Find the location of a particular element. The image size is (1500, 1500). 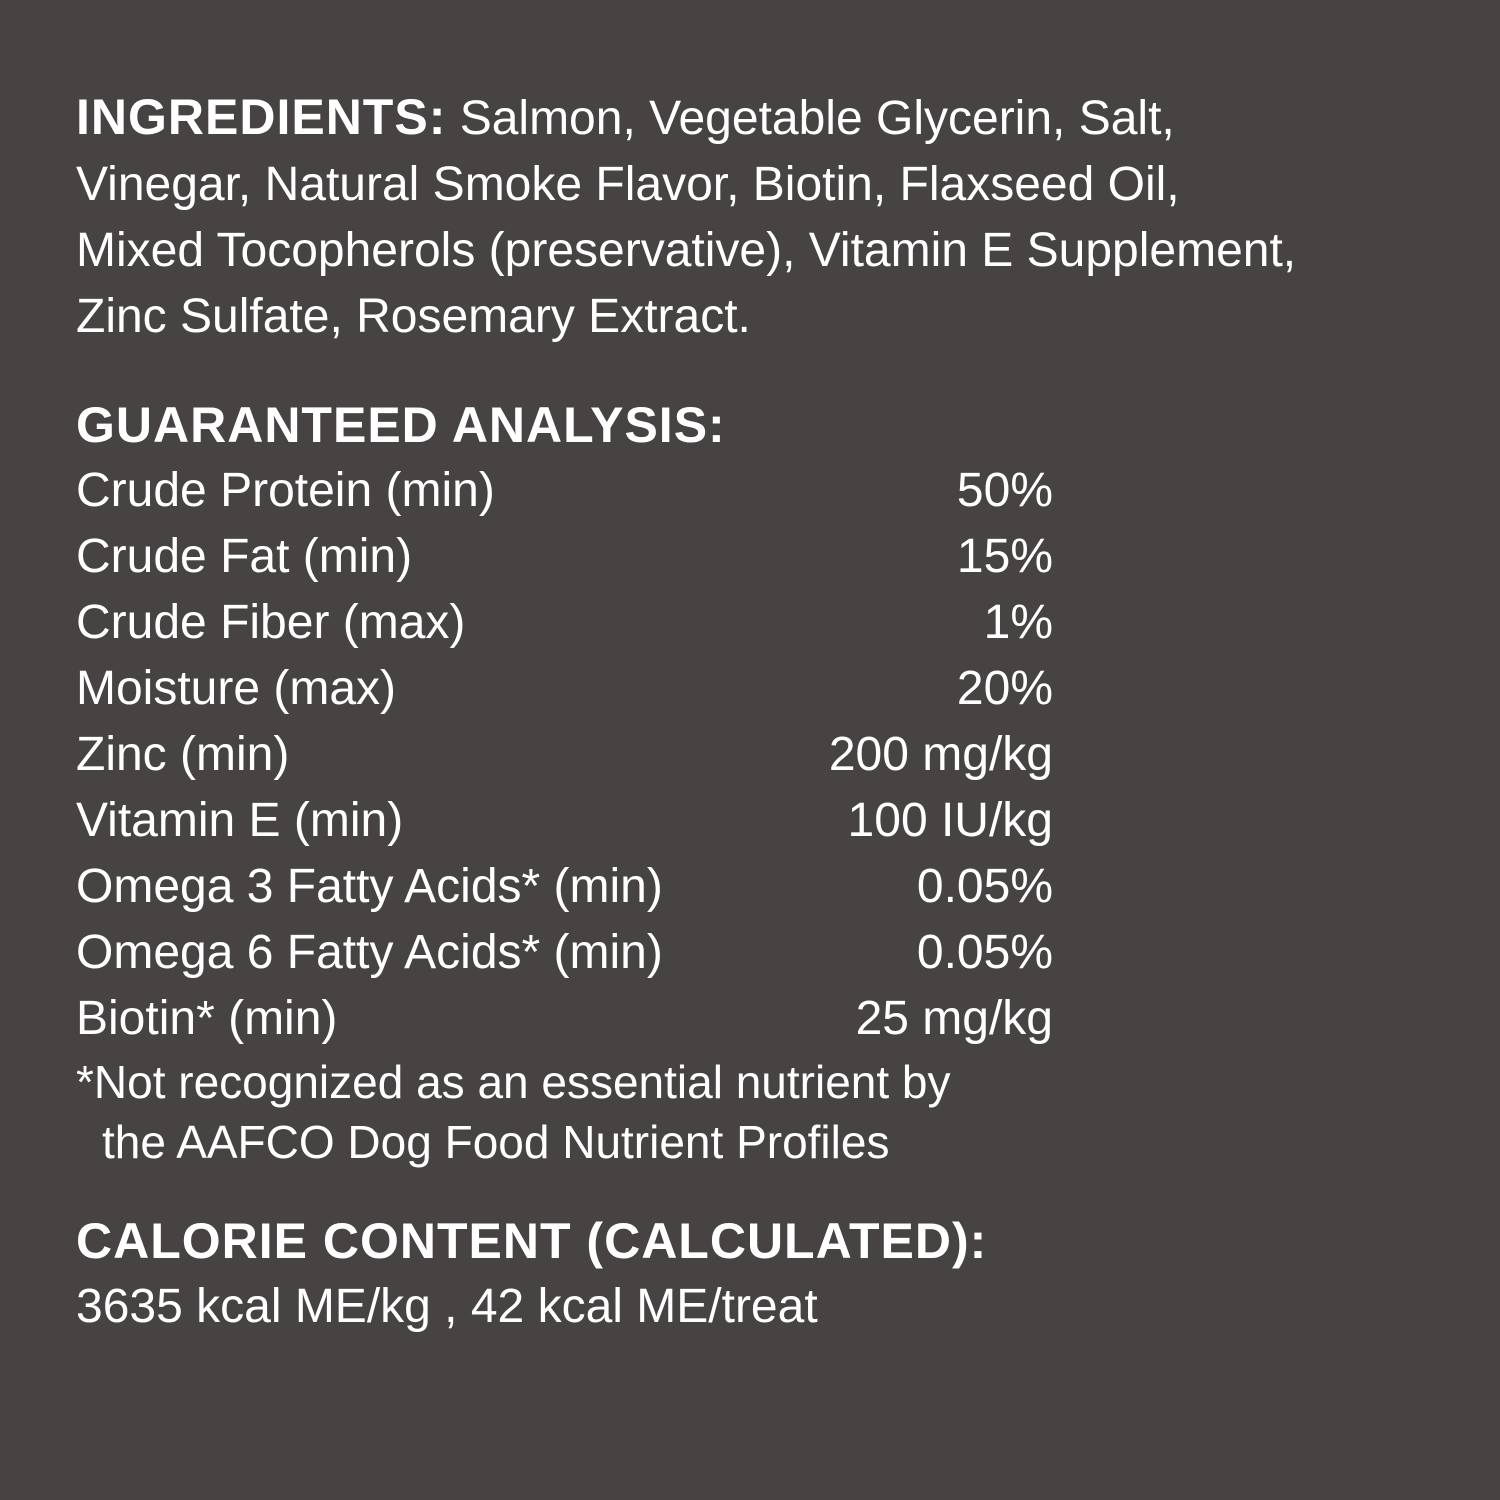

analysis-row: Biotin* (min) 25 mg/kg is located at coordinates (564, 1019).